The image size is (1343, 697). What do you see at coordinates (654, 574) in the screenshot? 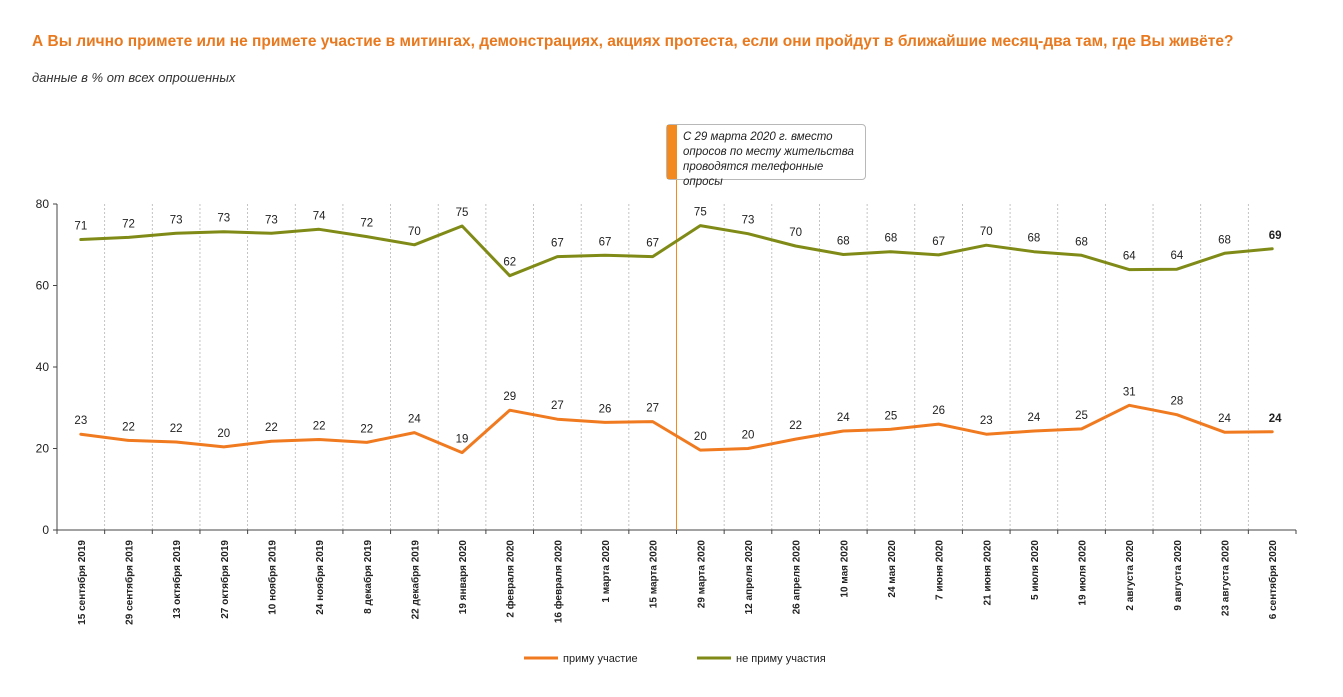
I see `x-category-label: 15 марта 2020` at bounding box center [654, 574].